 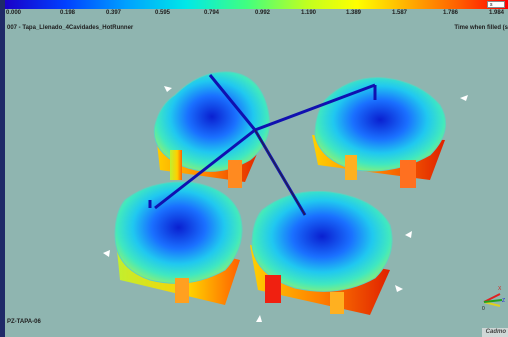 What do you see at coordinates (497, 13) in the screenshot?
I see `legend-tick: 1.984` at bounding box center [497, 13].